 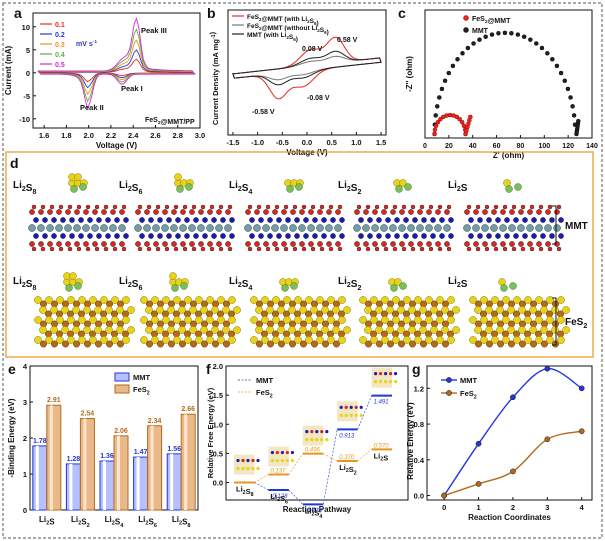 What do you see at coordinates (286, 502) in the screenshot?
I see `text-part: 6` at bounding box center [286, 502].